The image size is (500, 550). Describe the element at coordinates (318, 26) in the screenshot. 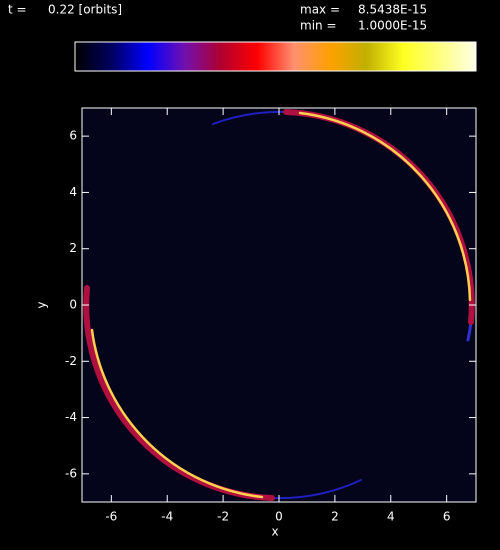

I see `min-label: min =` at that location.